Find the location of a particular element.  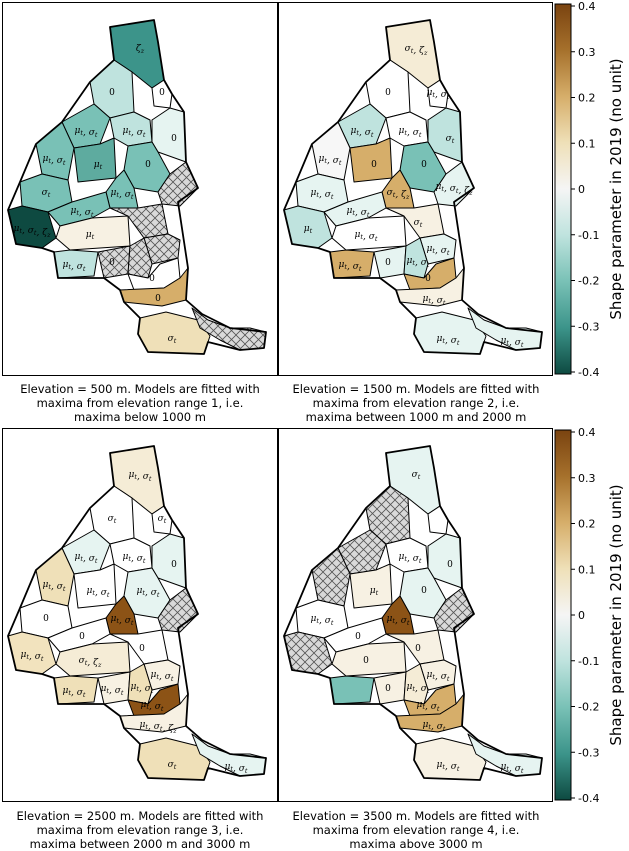

colorbar-tick-label: -0.2 is located at coordinates (588, 707).